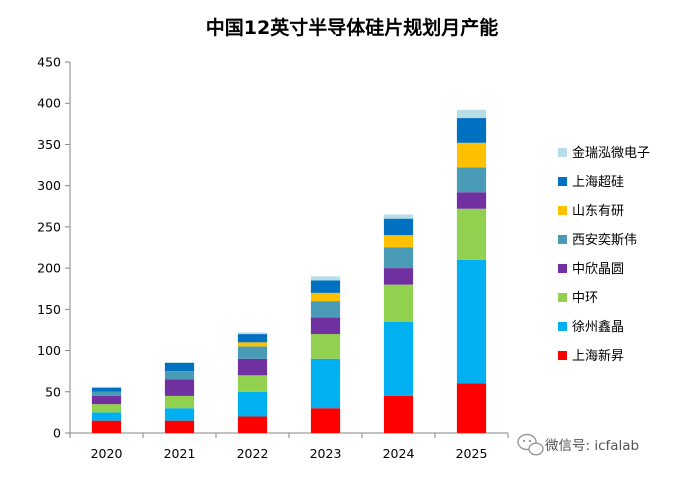 This screenshot has height=481, width=682. Describe the element at coordinates (399, 453) in the screenshot. I see `x-tick-label: 2024` at that location.